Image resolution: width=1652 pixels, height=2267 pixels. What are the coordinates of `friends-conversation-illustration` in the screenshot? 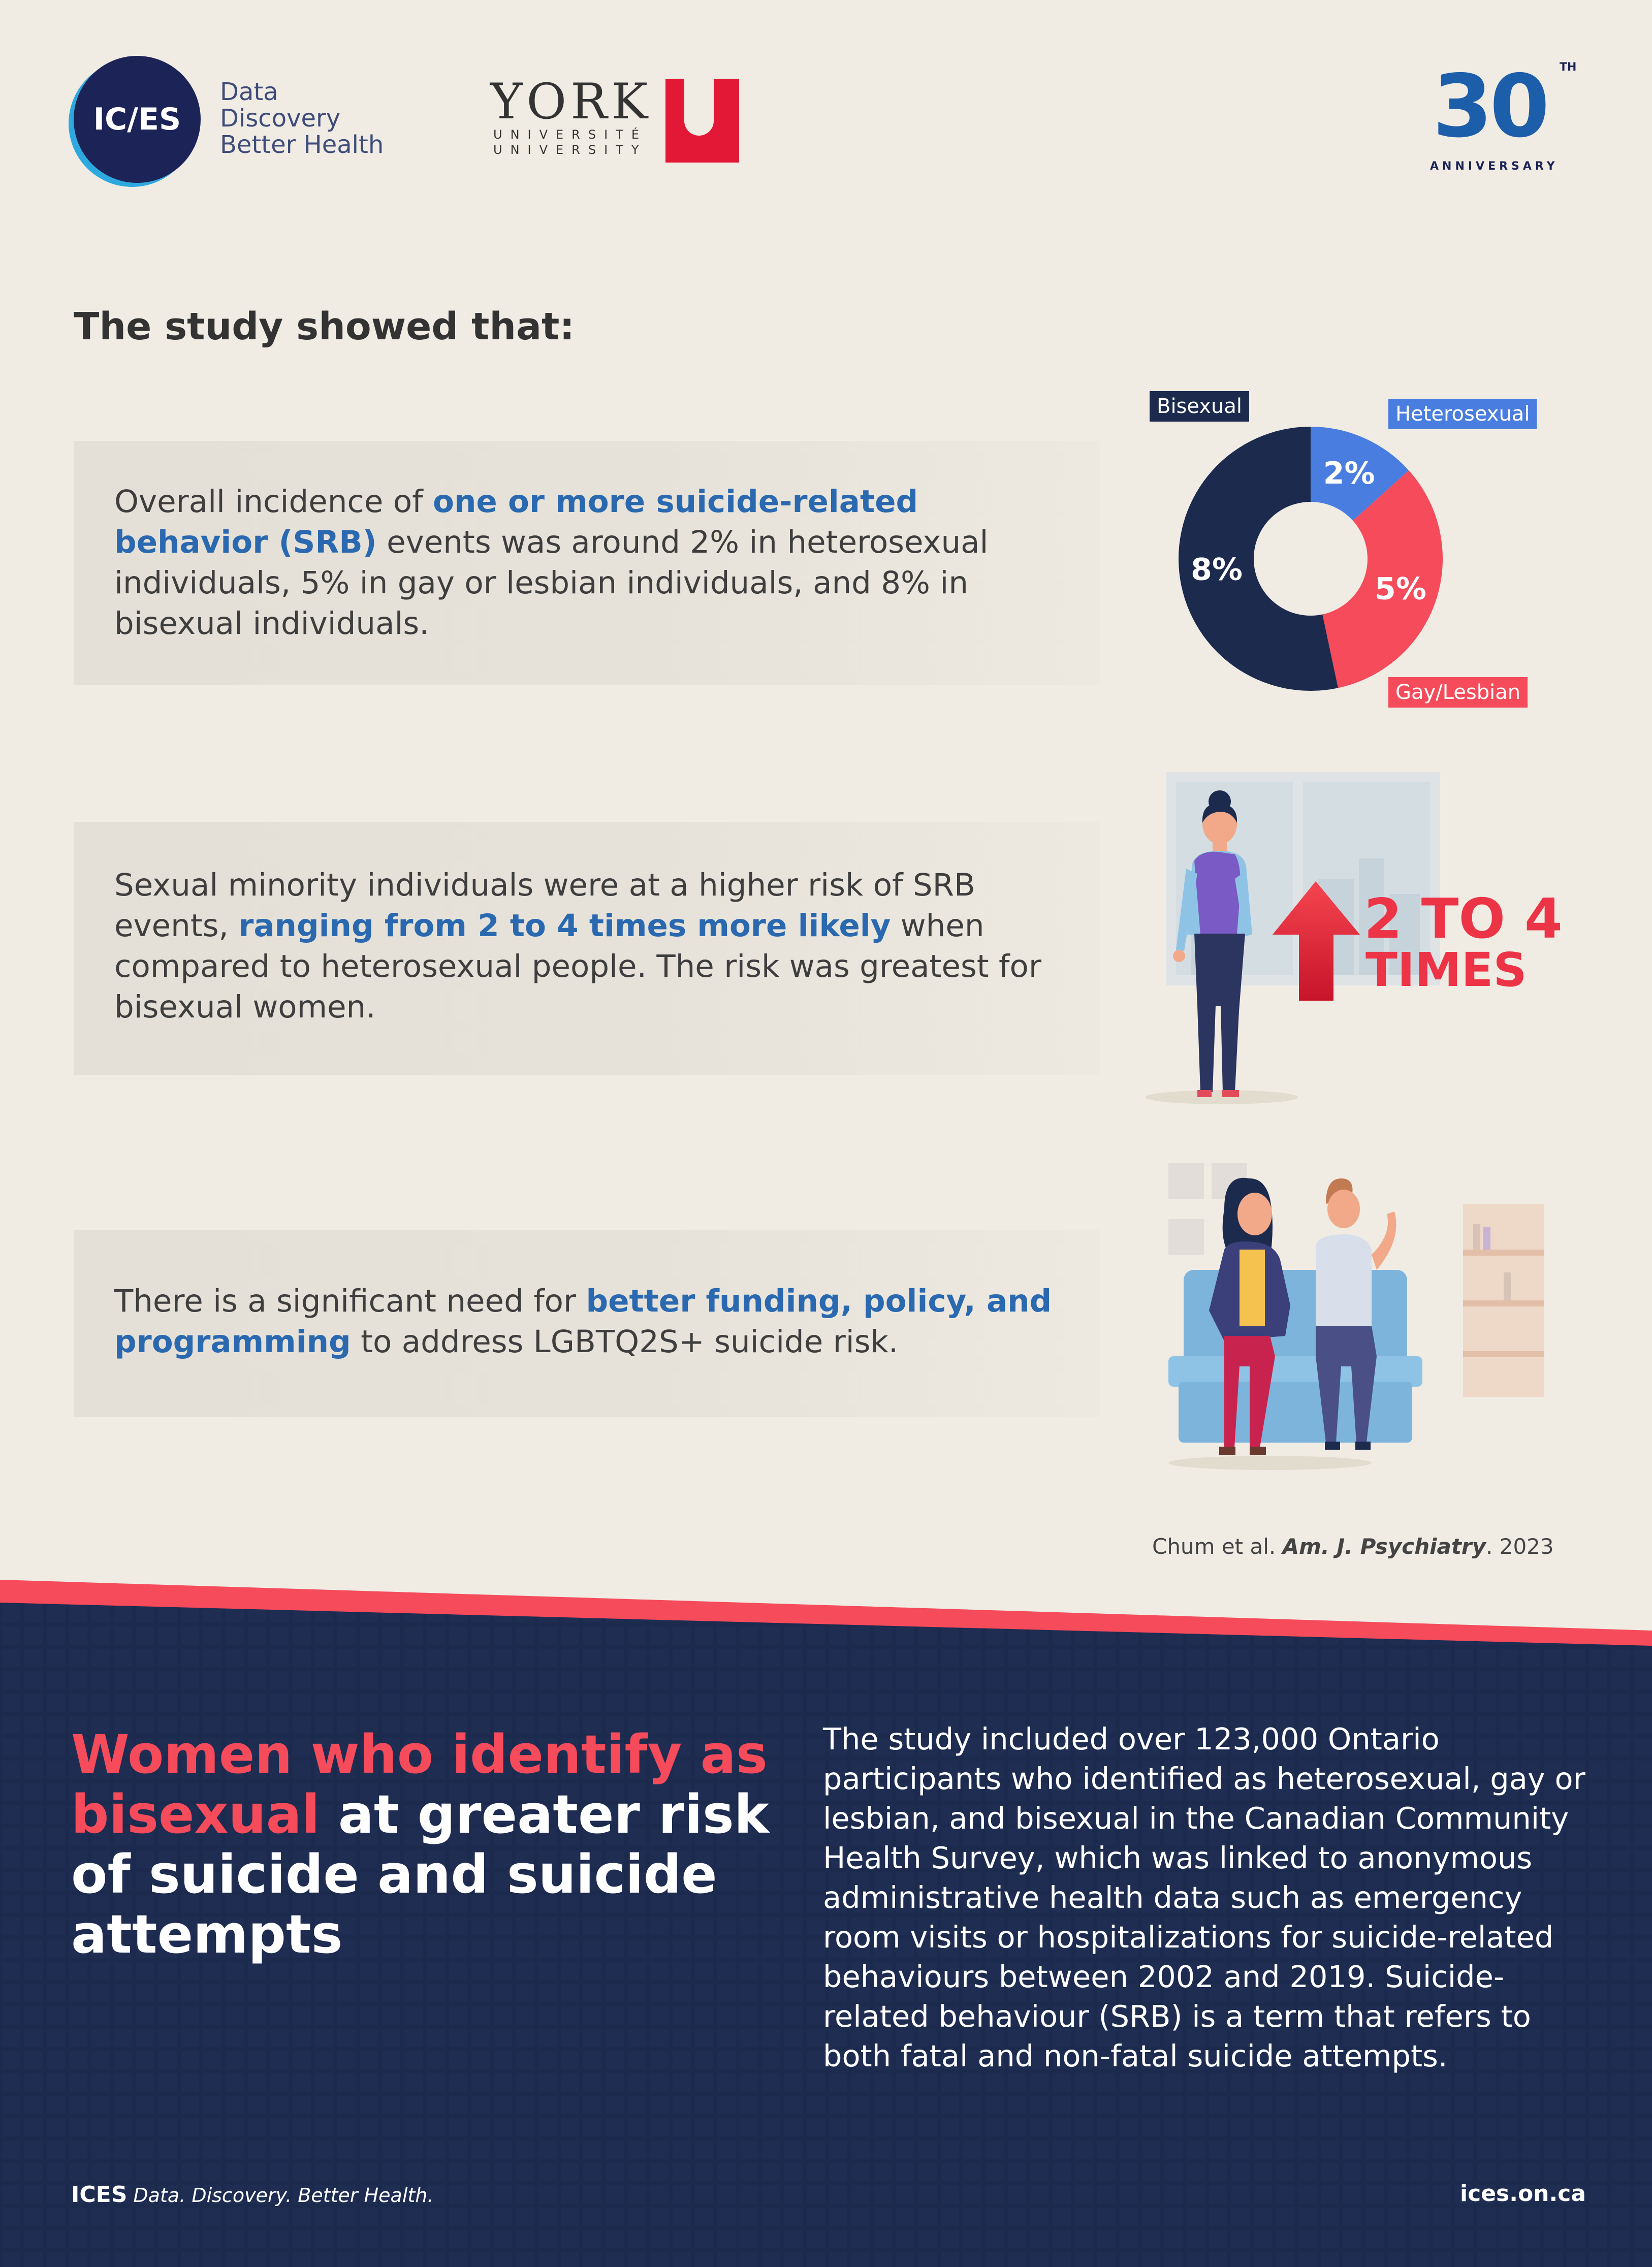 It's located at (1356, 1317).